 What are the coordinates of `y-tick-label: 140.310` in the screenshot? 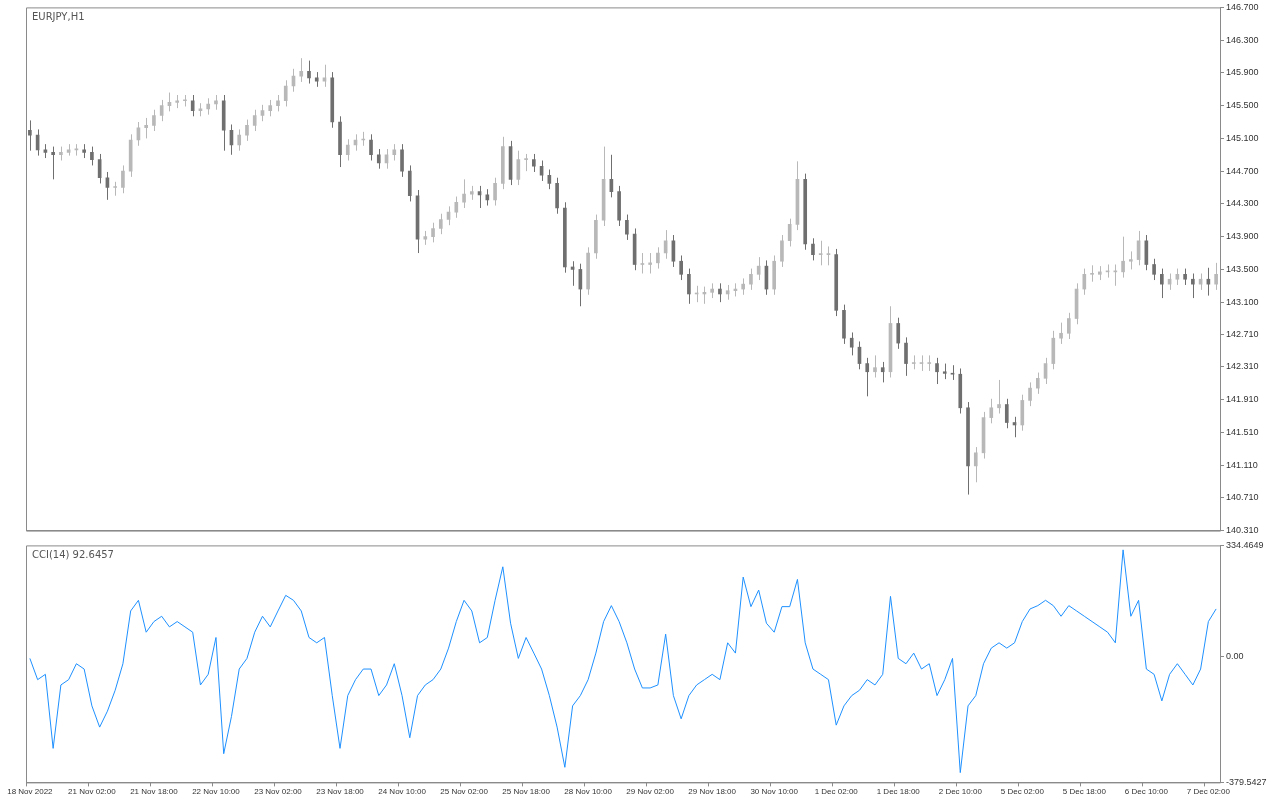 It's located at (1242, 530).